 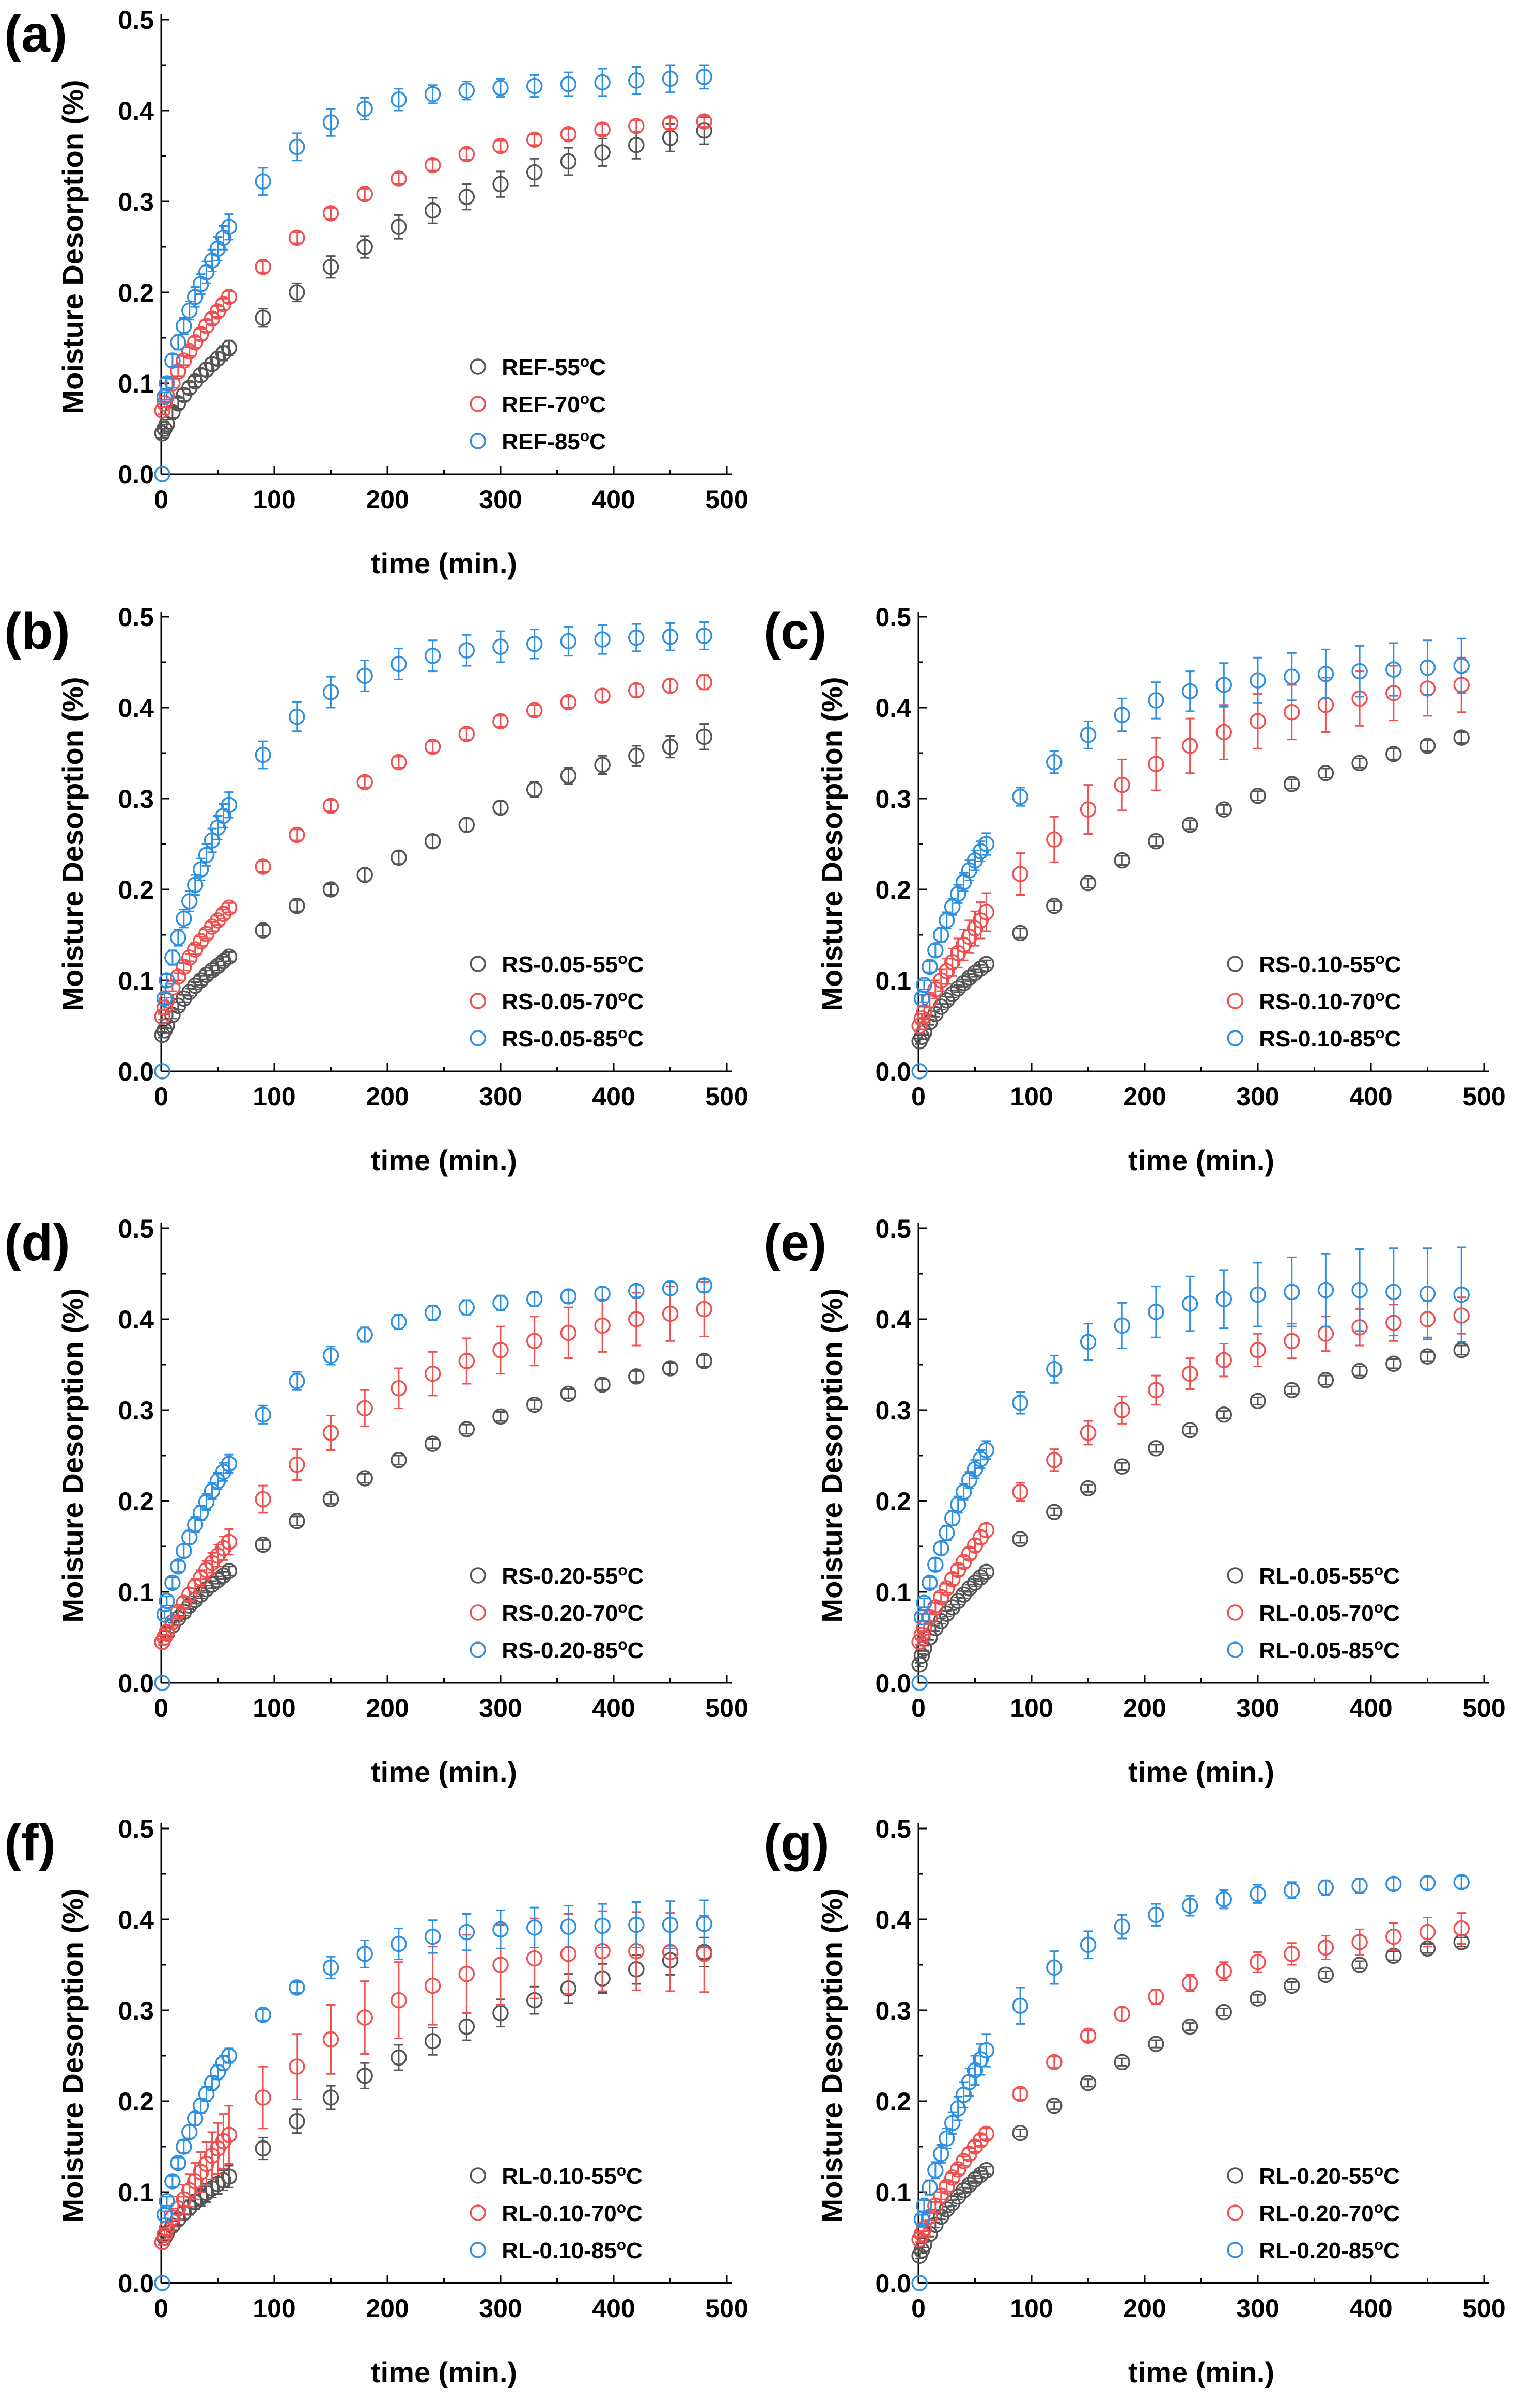 What do you see at coordinates (794, 631) in the screenshot?
I see `panel-label: (c)` at bounding box center [794, 631].